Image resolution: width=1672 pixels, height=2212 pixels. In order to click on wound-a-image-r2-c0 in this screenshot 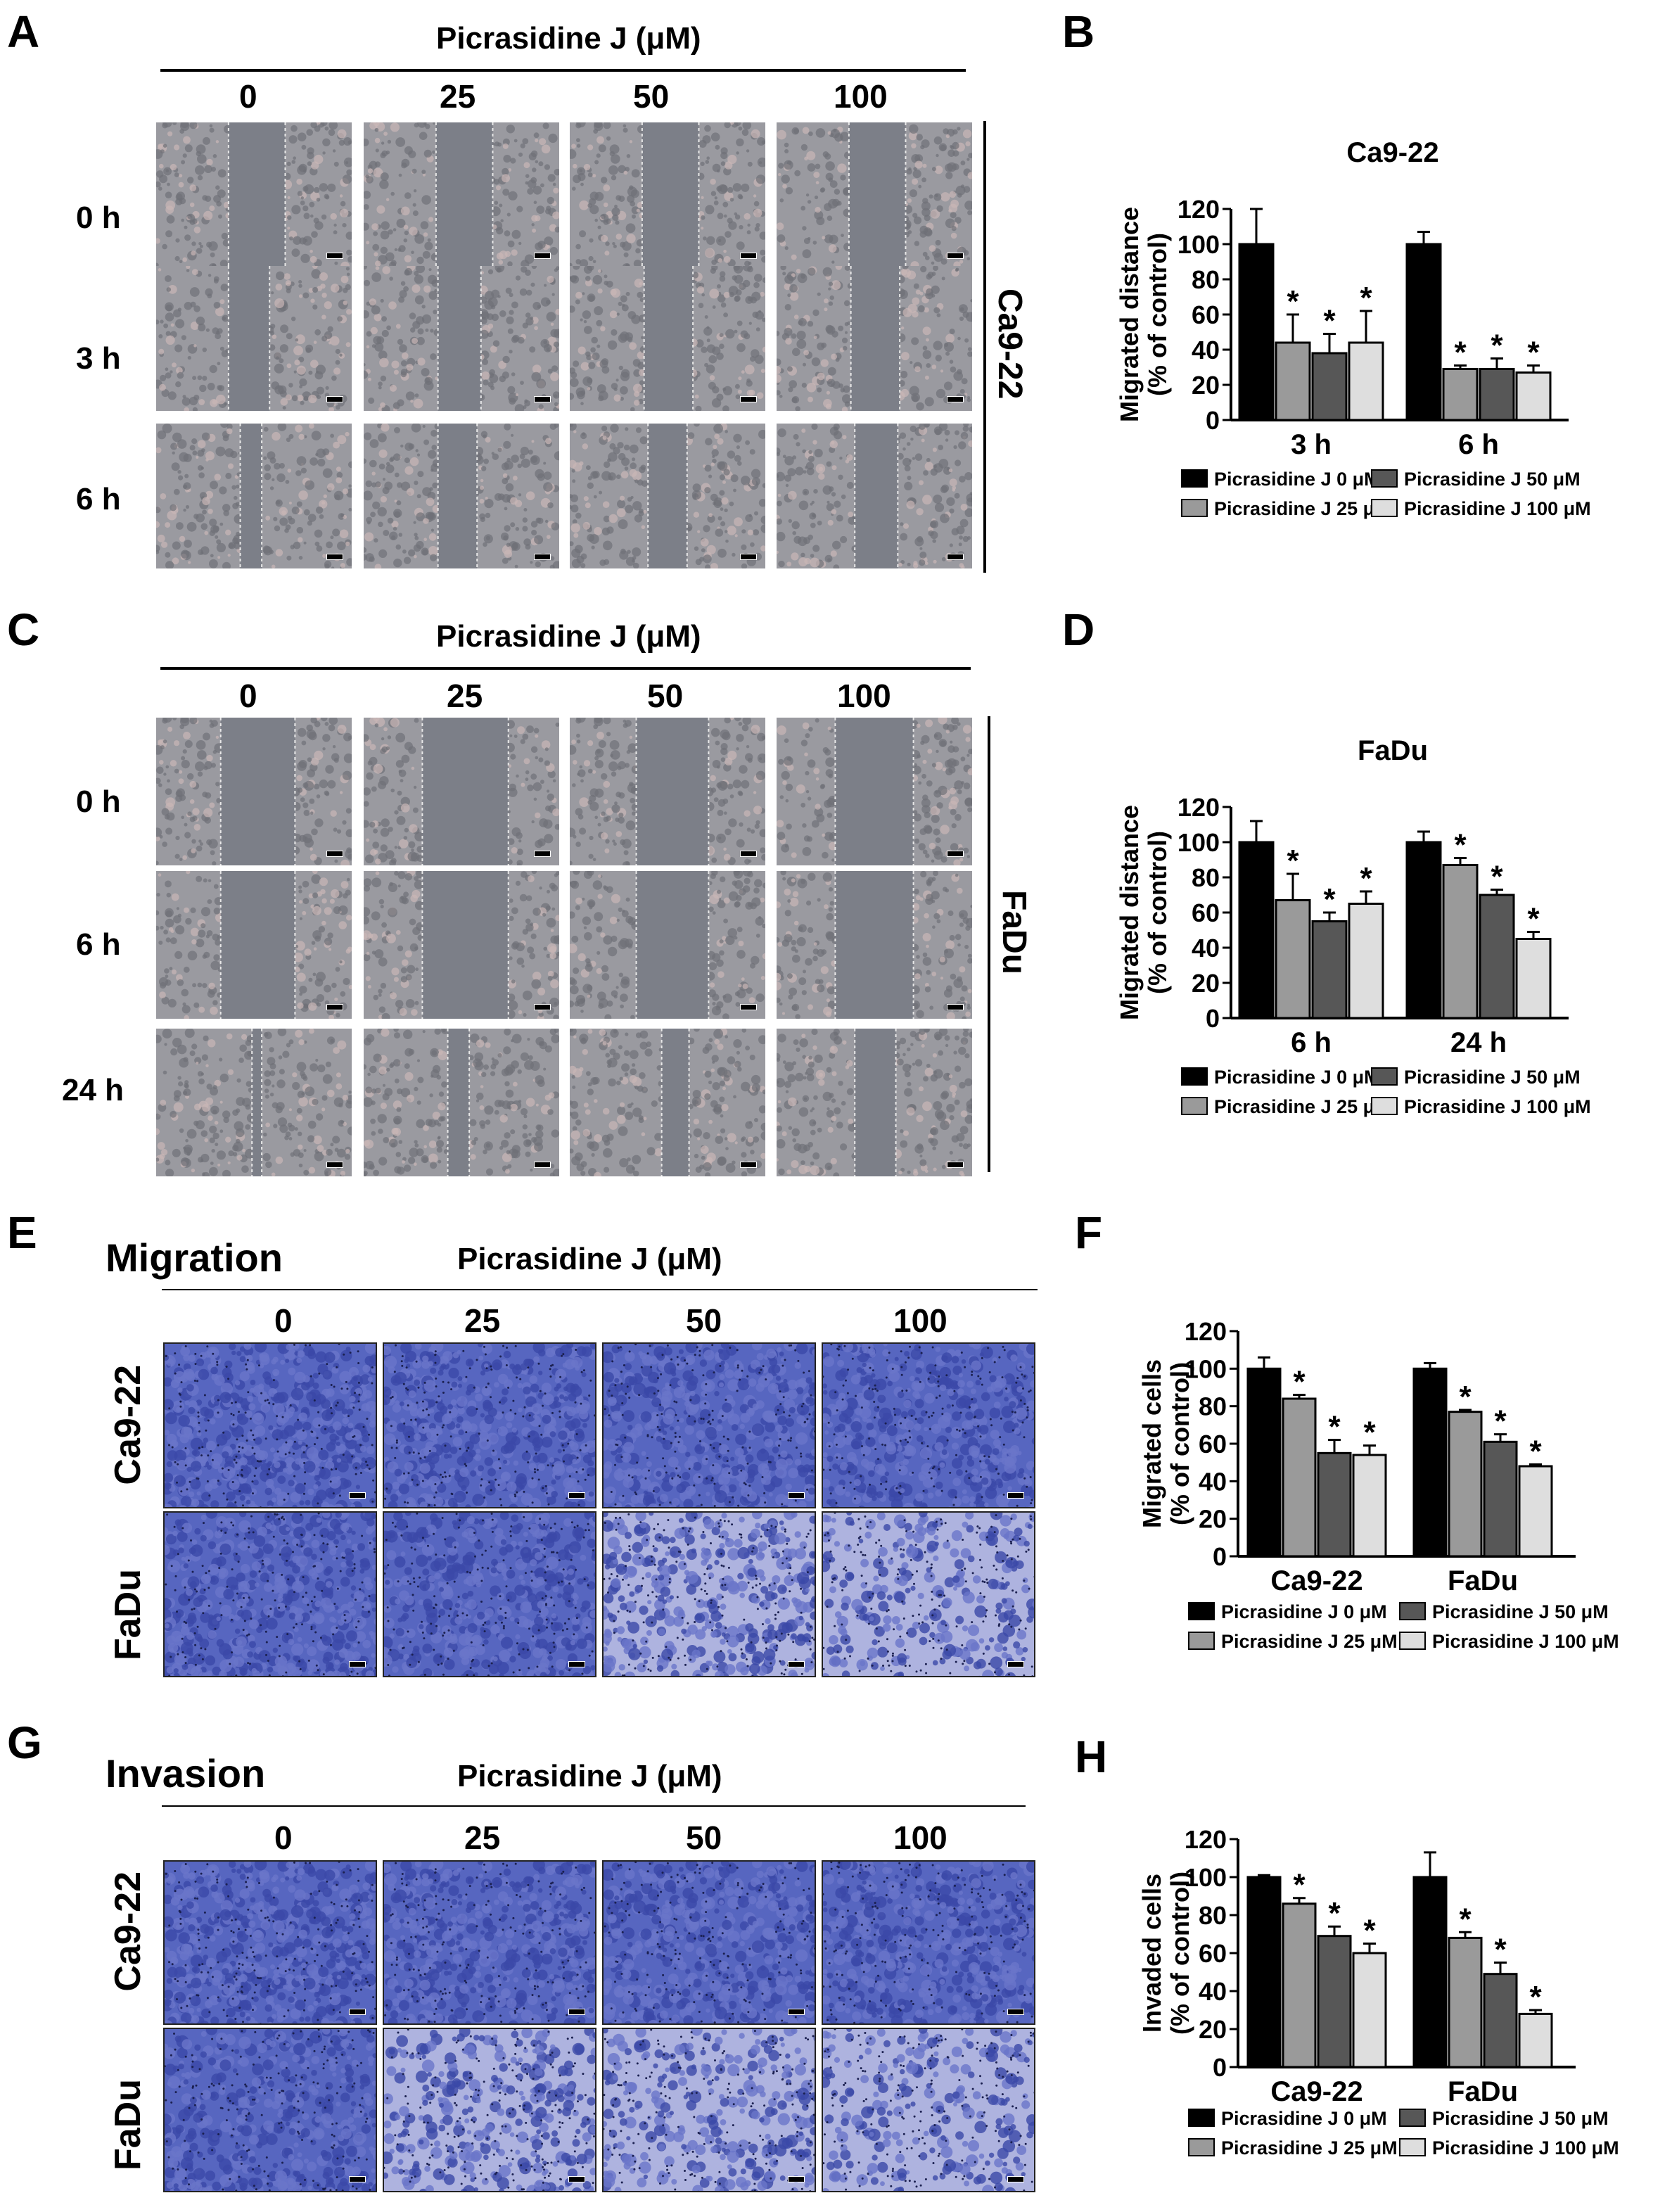, I will do `click(254, 496)`.